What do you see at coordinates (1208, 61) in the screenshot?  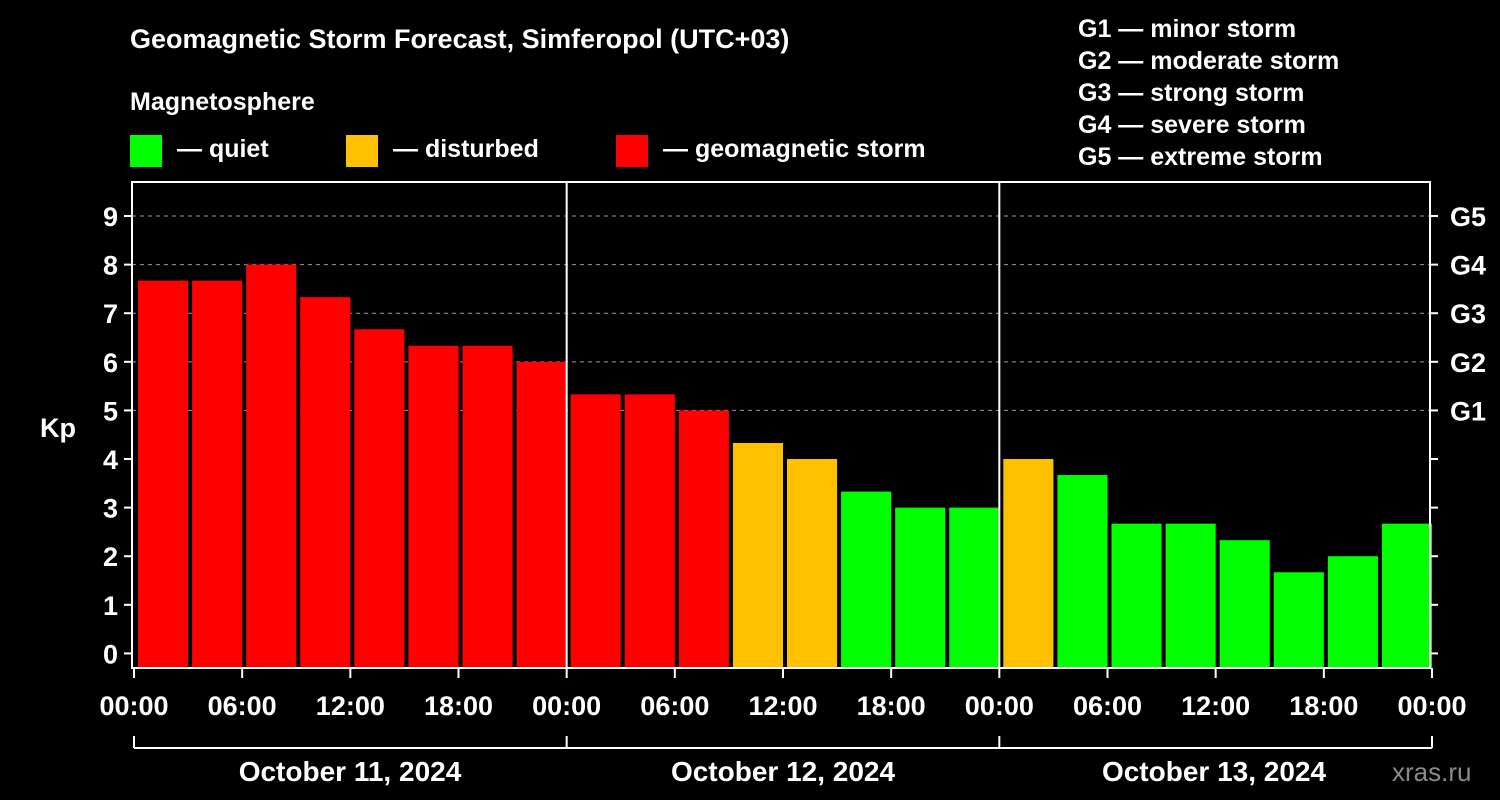 I see `g-scale-2: G2 — moderate storm` at bounding box center [1208, 61].